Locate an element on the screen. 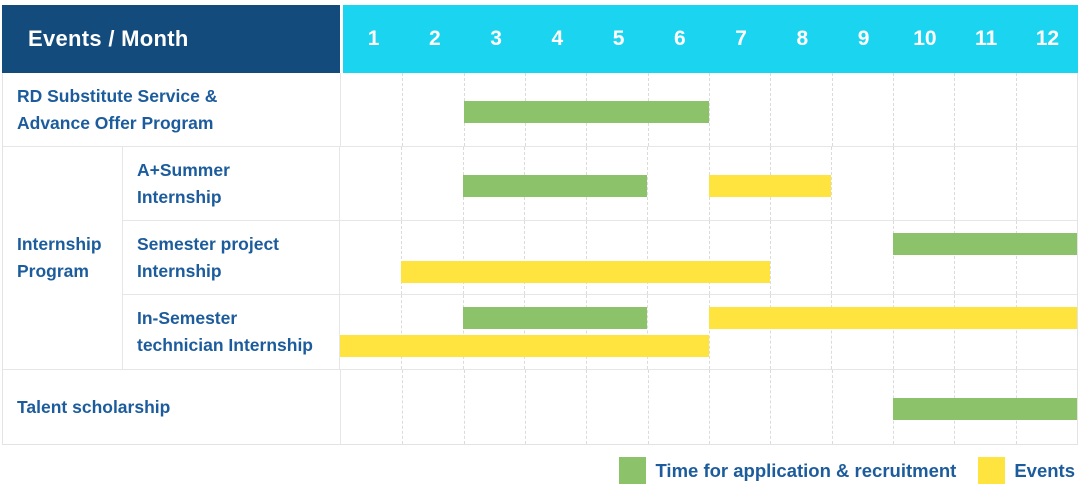 This screenshot has height=494, width=1080. event-row: Semester project Internship is located at coordinates (600, 258).